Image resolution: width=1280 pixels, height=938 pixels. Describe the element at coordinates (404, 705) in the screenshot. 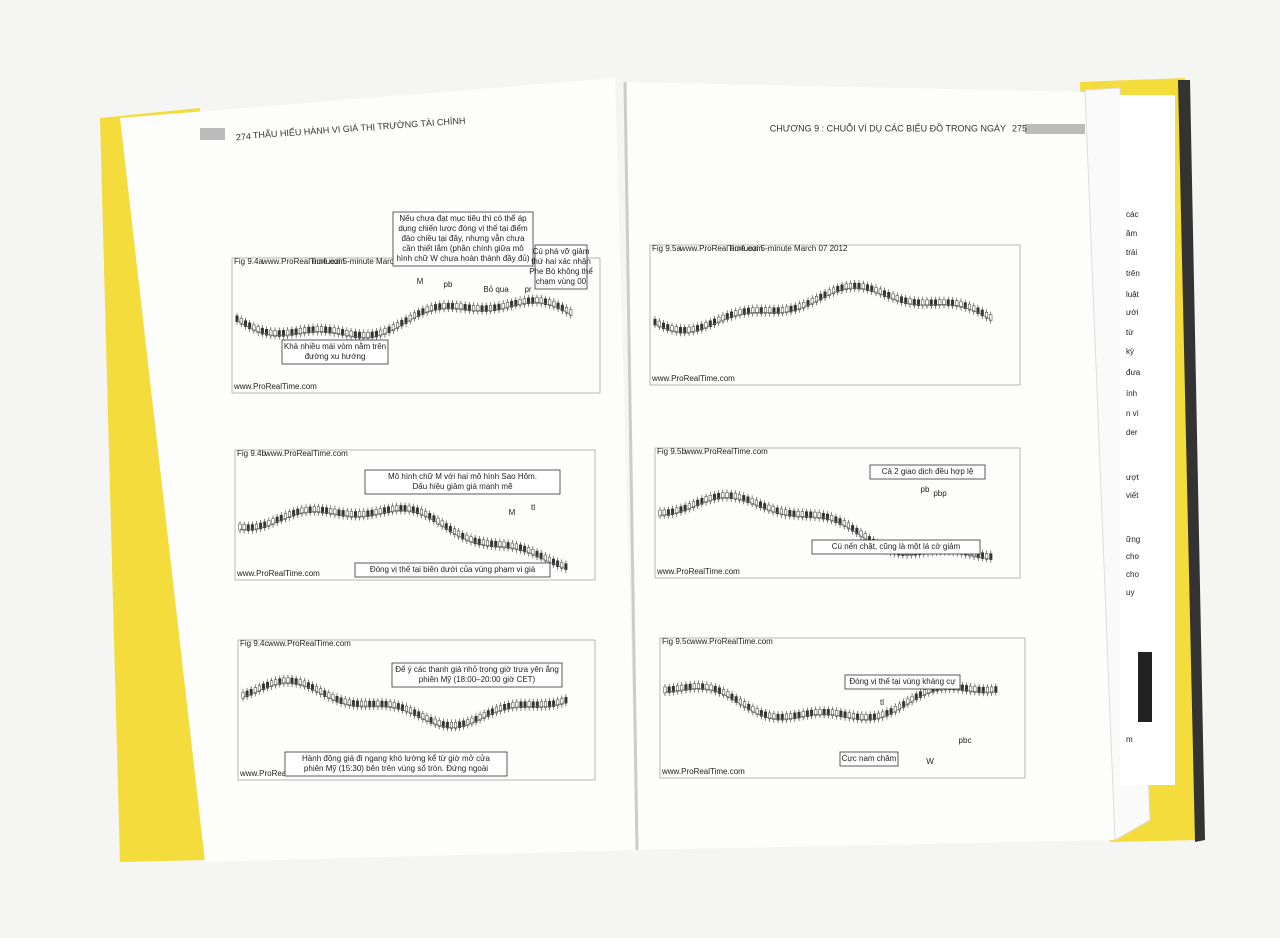

I see `moving-average` at that location.